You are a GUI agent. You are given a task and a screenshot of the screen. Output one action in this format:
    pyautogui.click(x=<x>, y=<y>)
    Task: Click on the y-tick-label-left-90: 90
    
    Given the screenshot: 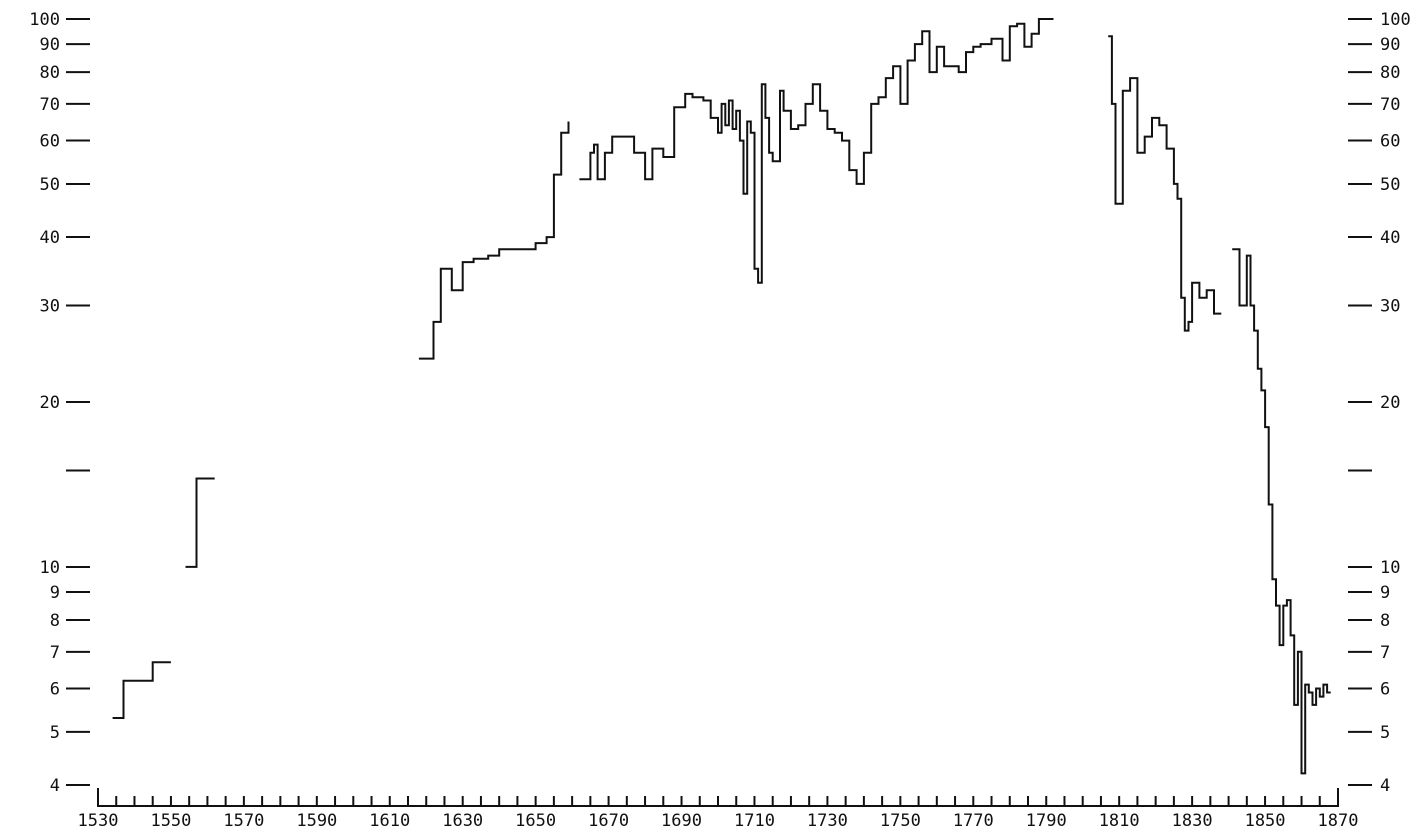 What is the action you would take?
    pyautogui.click(x=50, y=45)
    